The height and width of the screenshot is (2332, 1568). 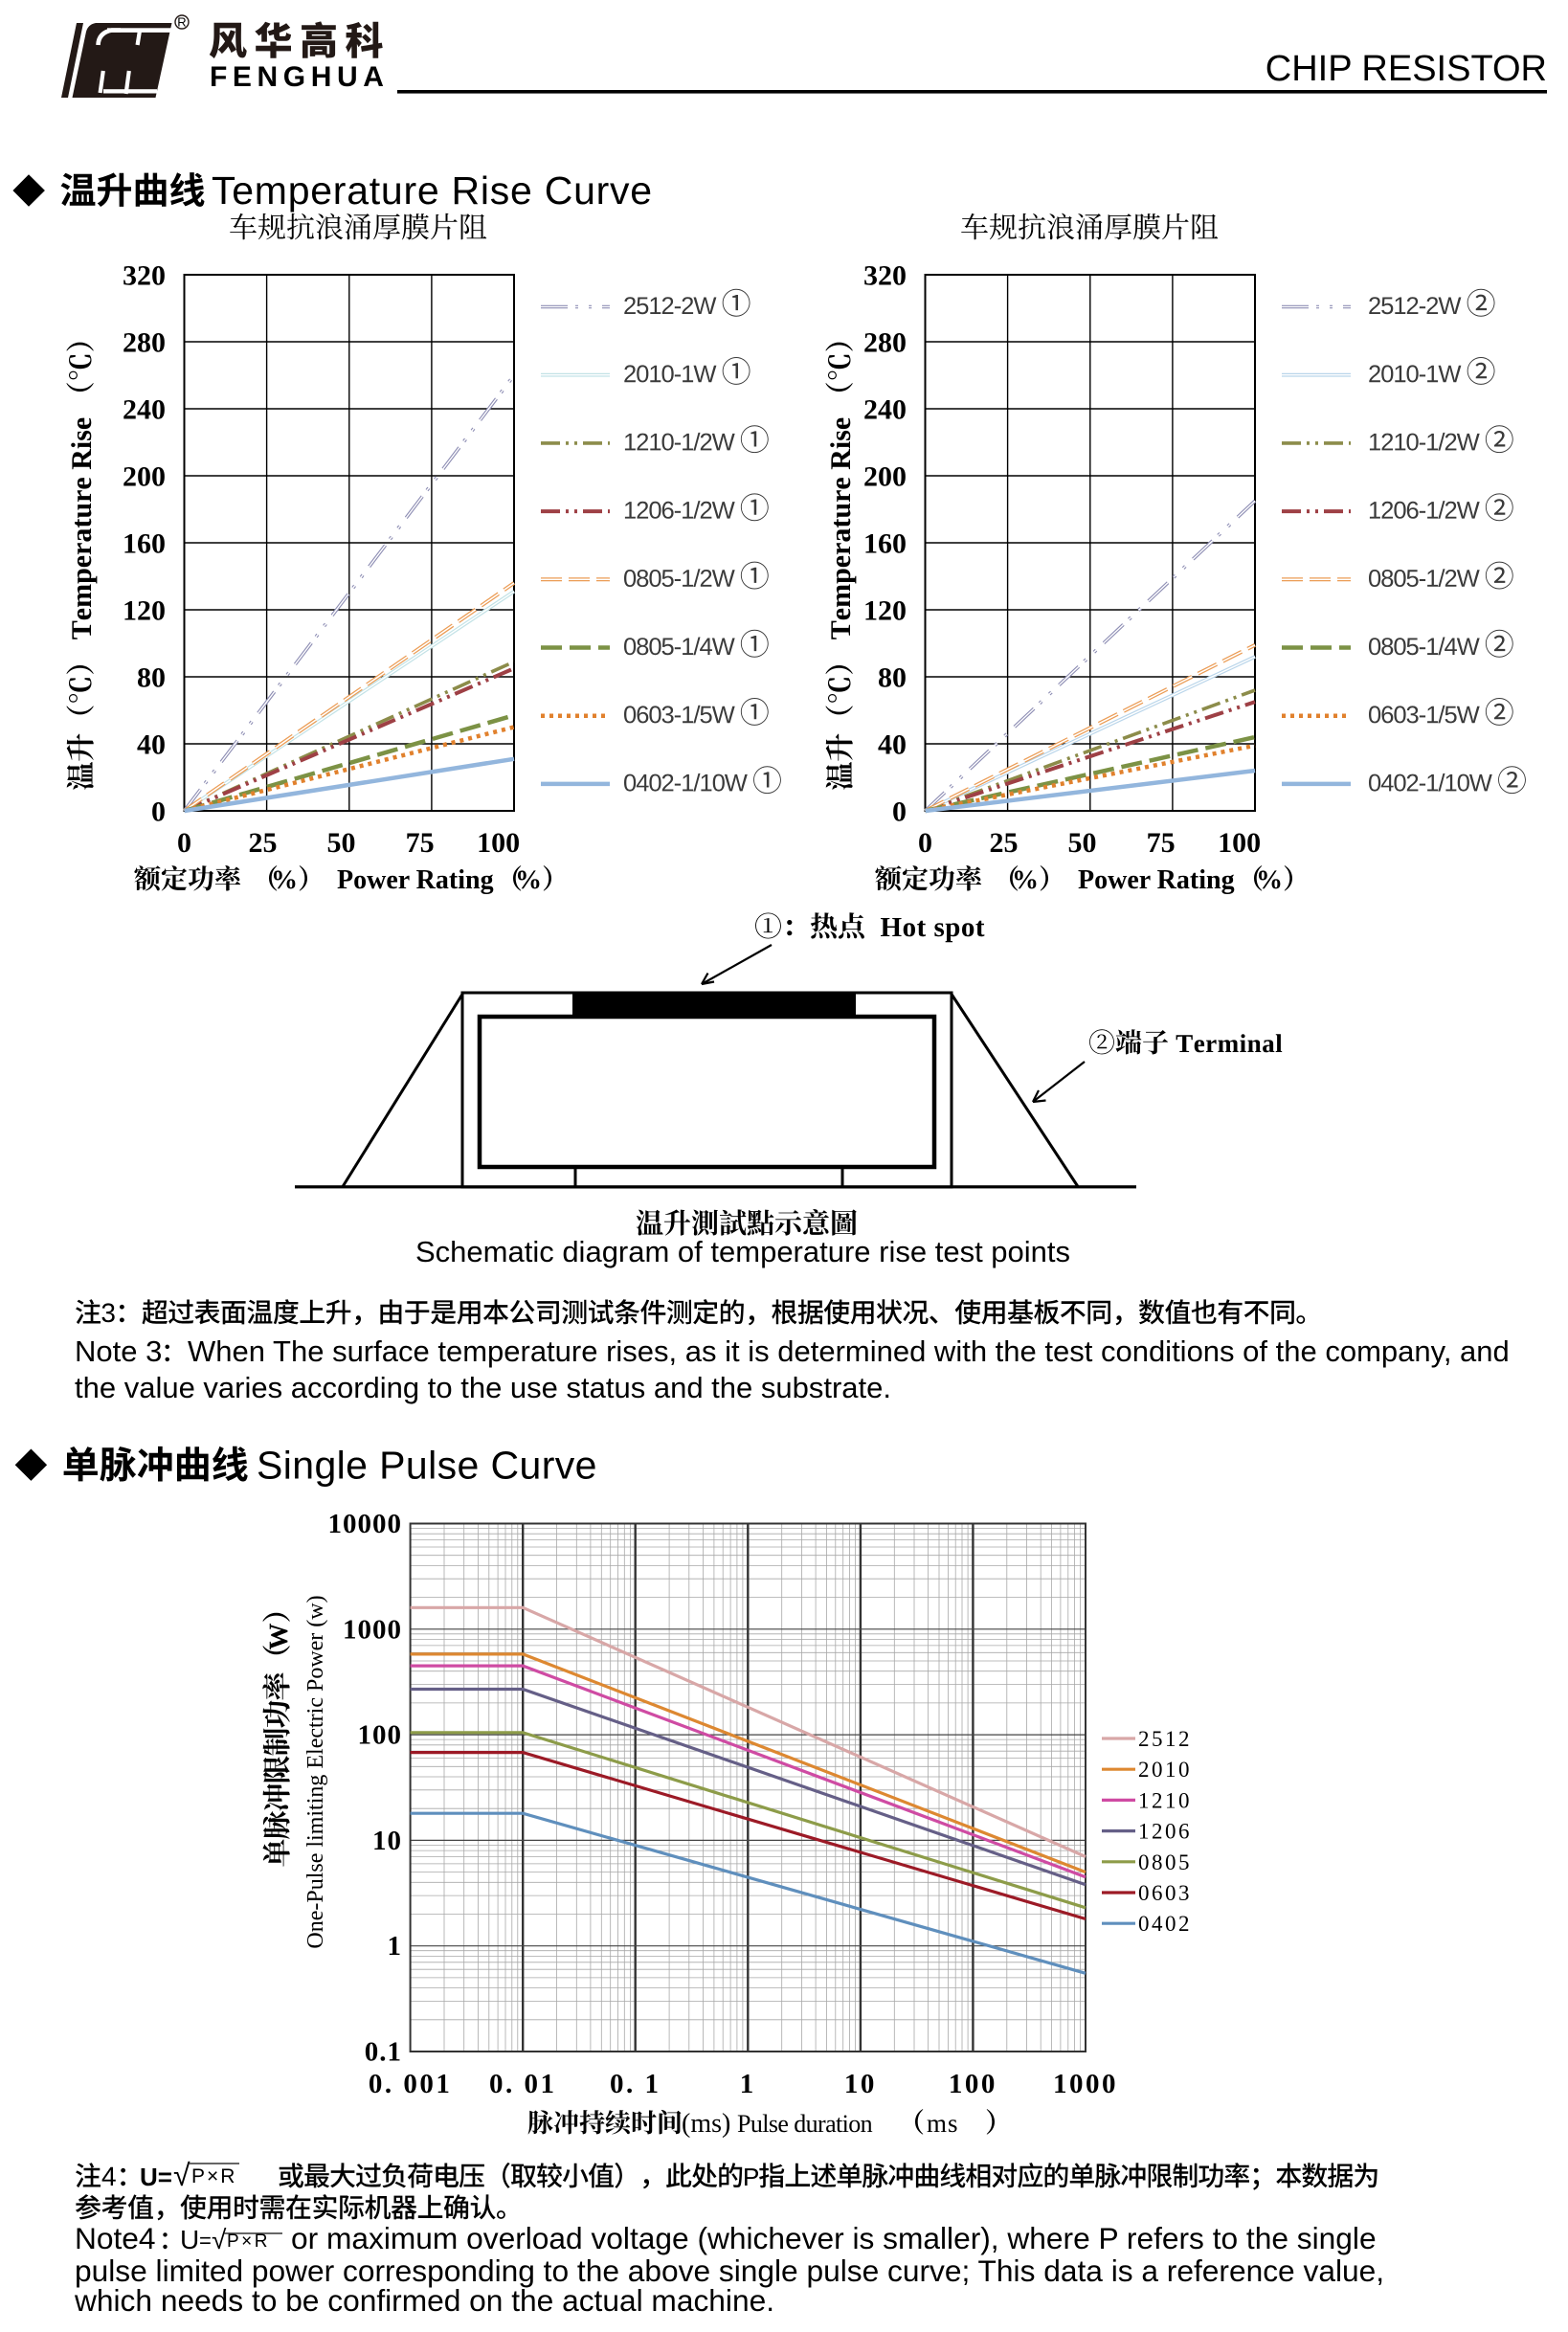 I want to click on svg-text:One-Pulse limiting Electric Po: One-Pulse limiting Electric Power (w), so click(x=316, y=1771).